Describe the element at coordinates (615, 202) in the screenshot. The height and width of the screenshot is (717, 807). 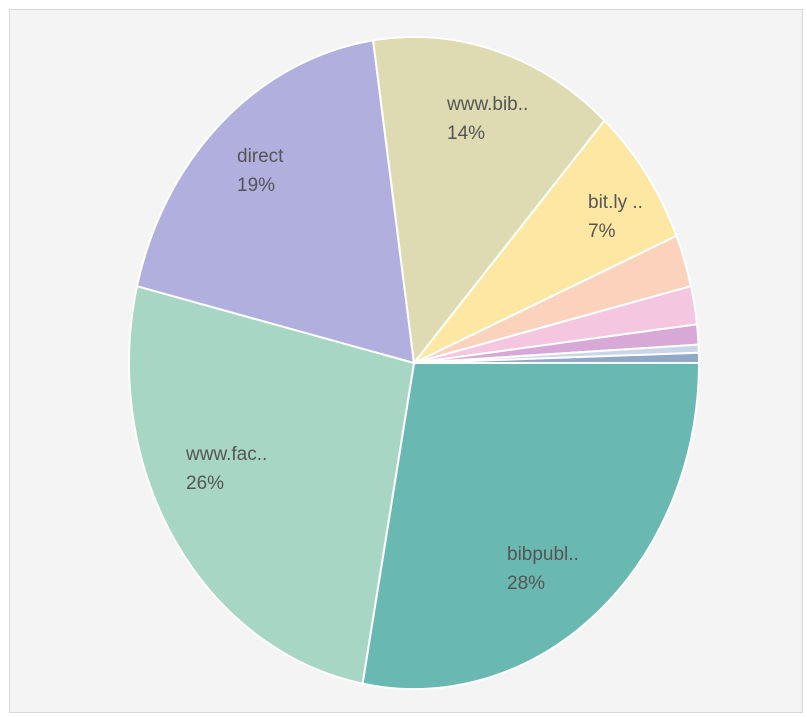
I see `slice-label-5: bit.ly ..` at that location.